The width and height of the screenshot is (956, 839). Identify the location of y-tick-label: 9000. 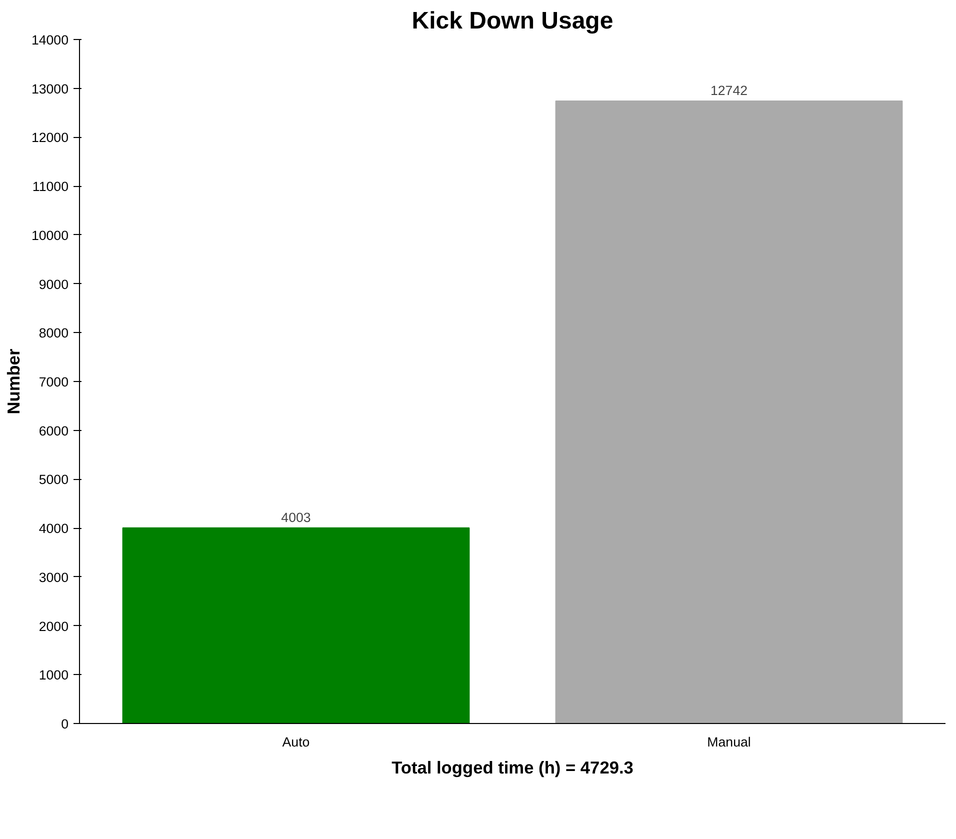
(53, 284).